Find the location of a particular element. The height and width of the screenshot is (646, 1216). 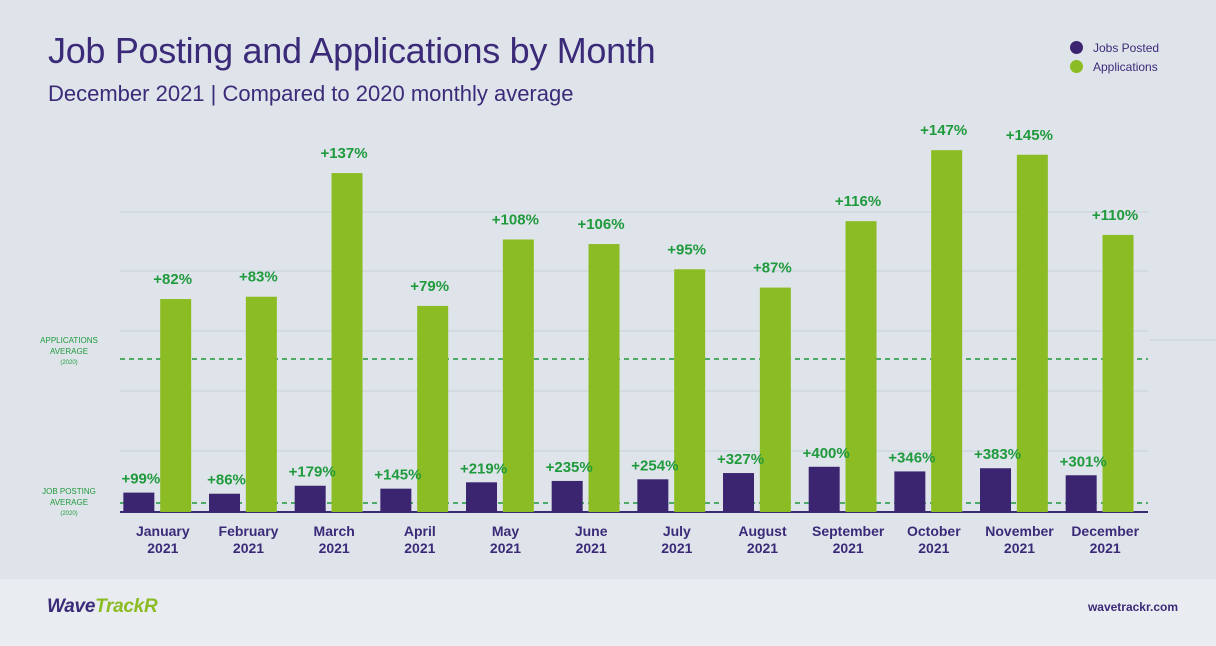

x-tick-label-month: July is located at coordinates (677, 531).